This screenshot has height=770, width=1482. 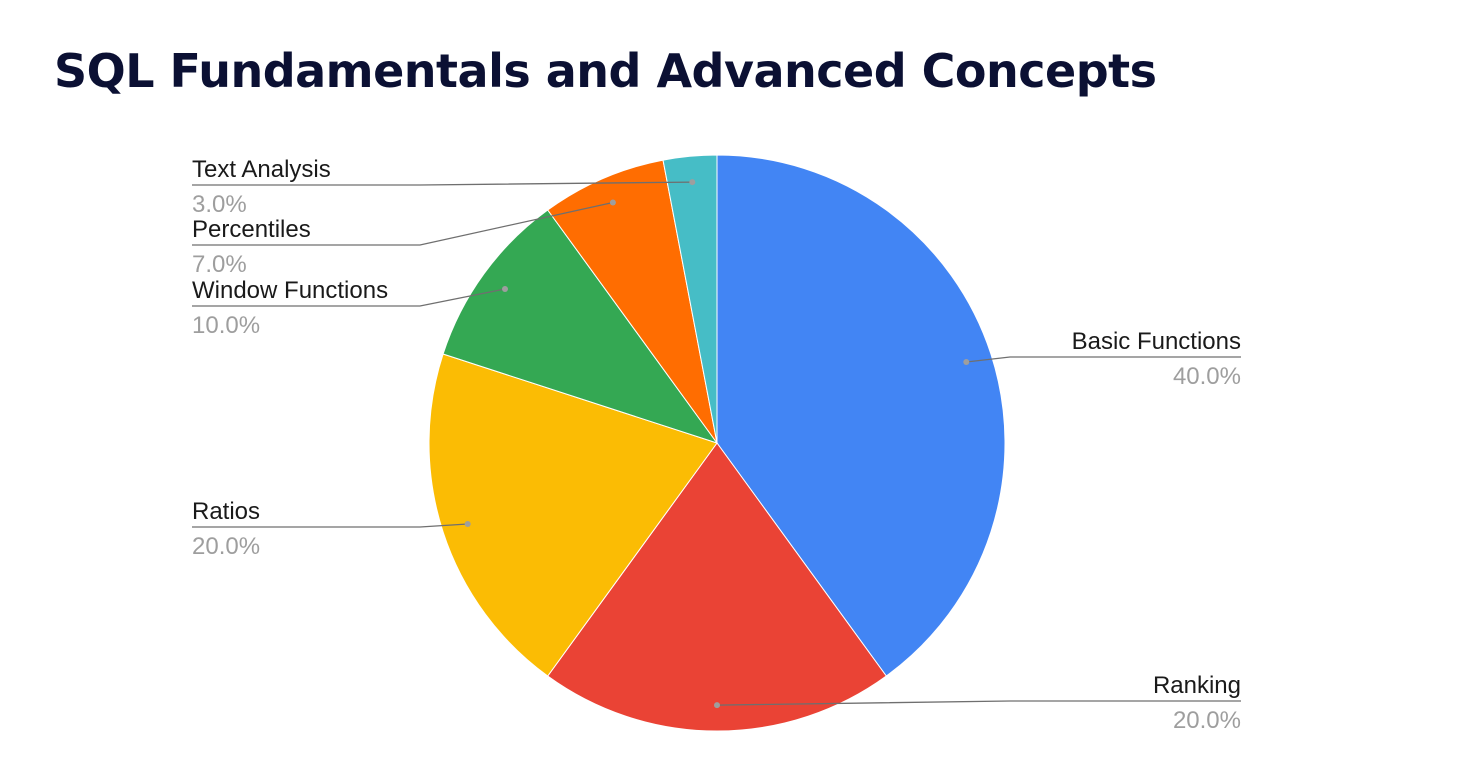 I want to click on callout-line-ratios, so click(x=330, y=525).